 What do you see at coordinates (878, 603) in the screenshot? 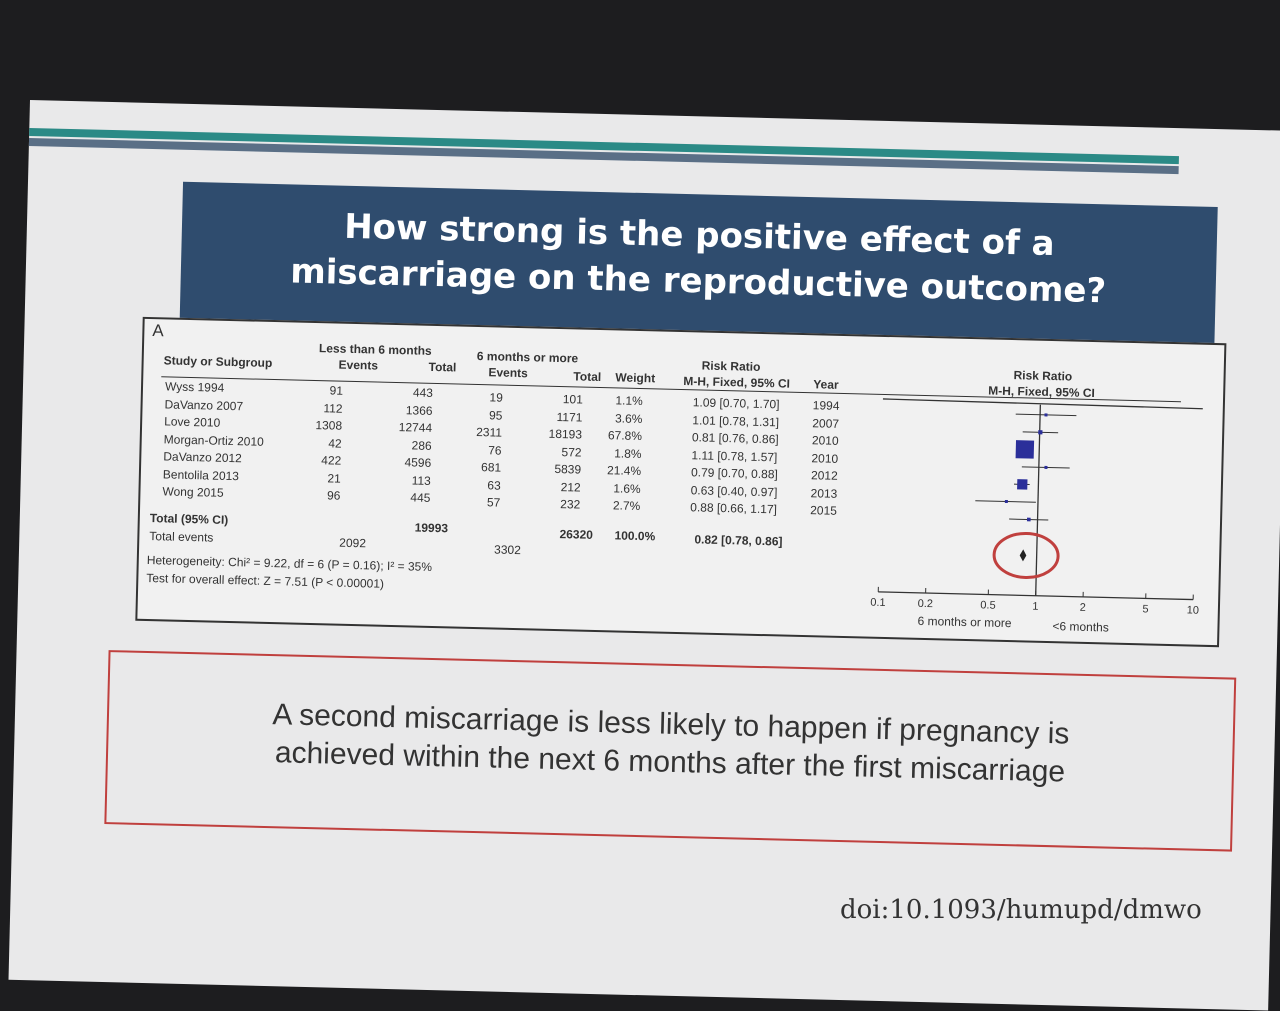
I see `x-tick-label: 0.1` at bounding box center [878, 603].